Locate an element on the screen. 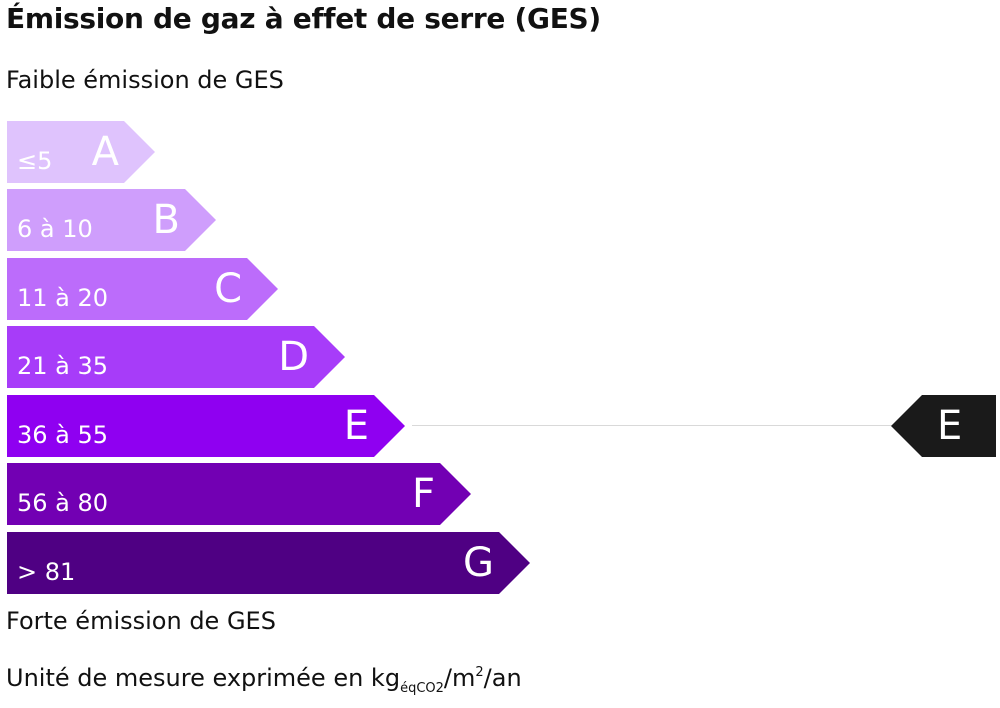 Image resolution: width=1000 pixels, height=708 pixels. class-letter-b: B is located at coordinates (166, 220).